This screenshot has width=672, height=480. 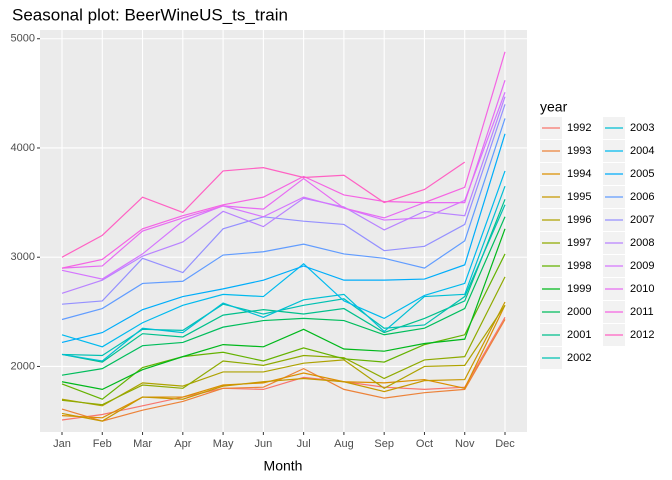 I want to click on legend-label: 1998, so click(x=579, y=266).